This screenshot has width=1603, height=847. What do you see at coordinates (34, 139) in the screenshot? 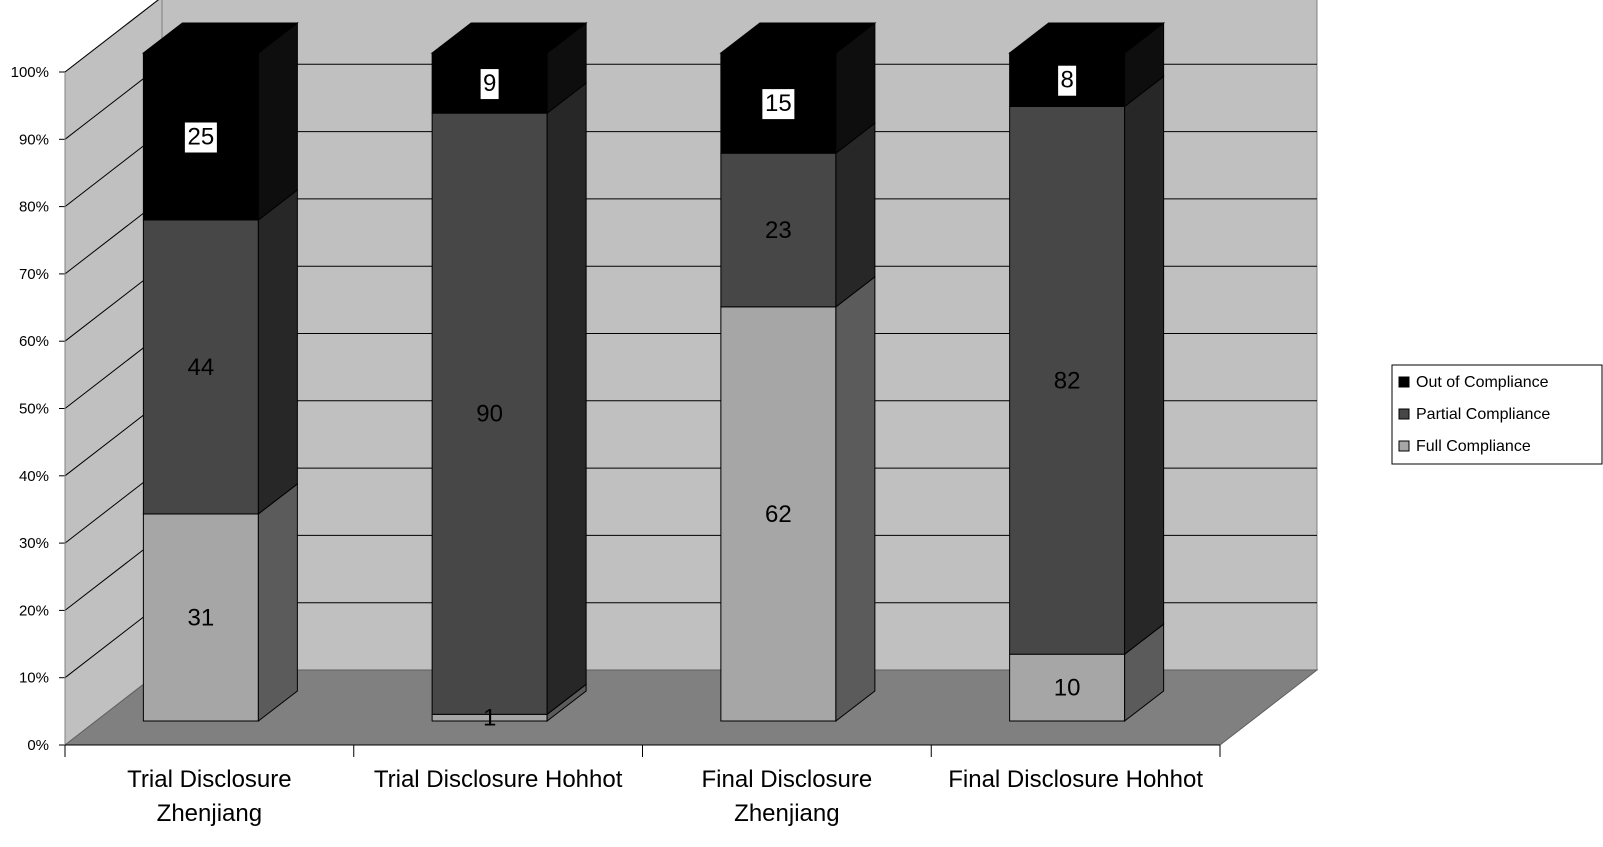
I see `y-tick-label: 90%` at bounding box center [34, 139].